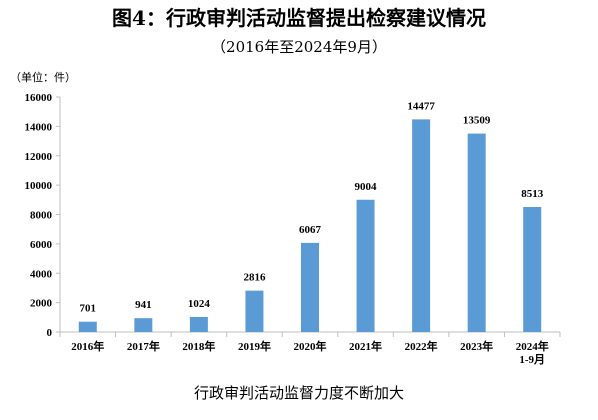 This screenshot has height=420, width=598. Describe the element at coordinates (421, 106) in the screenshot. I see `data-label: 14477` at that location.